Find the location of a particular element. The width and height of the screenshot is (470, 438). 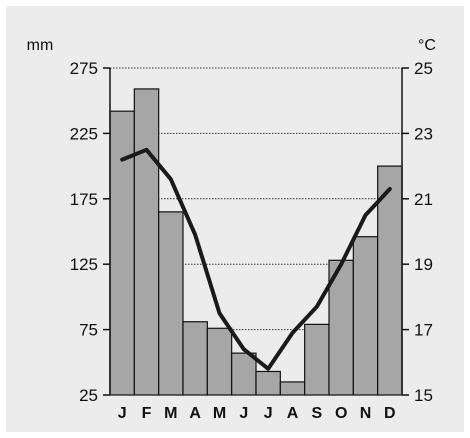

right-tick-label: 19 is located at coordinates (423, 264).